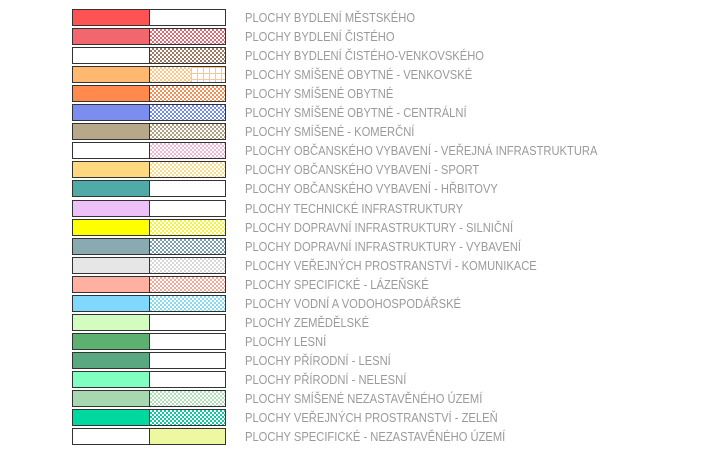 The width and height of the screenshot is (710, 468). What do you see at coordinates (364, 398) in the screenshot?
I see `legend-label: PLOCHY SMÍŠENÉ NEZASTAVĚNÉHO ÚZEMÍ` at bounding box center [364, 398].